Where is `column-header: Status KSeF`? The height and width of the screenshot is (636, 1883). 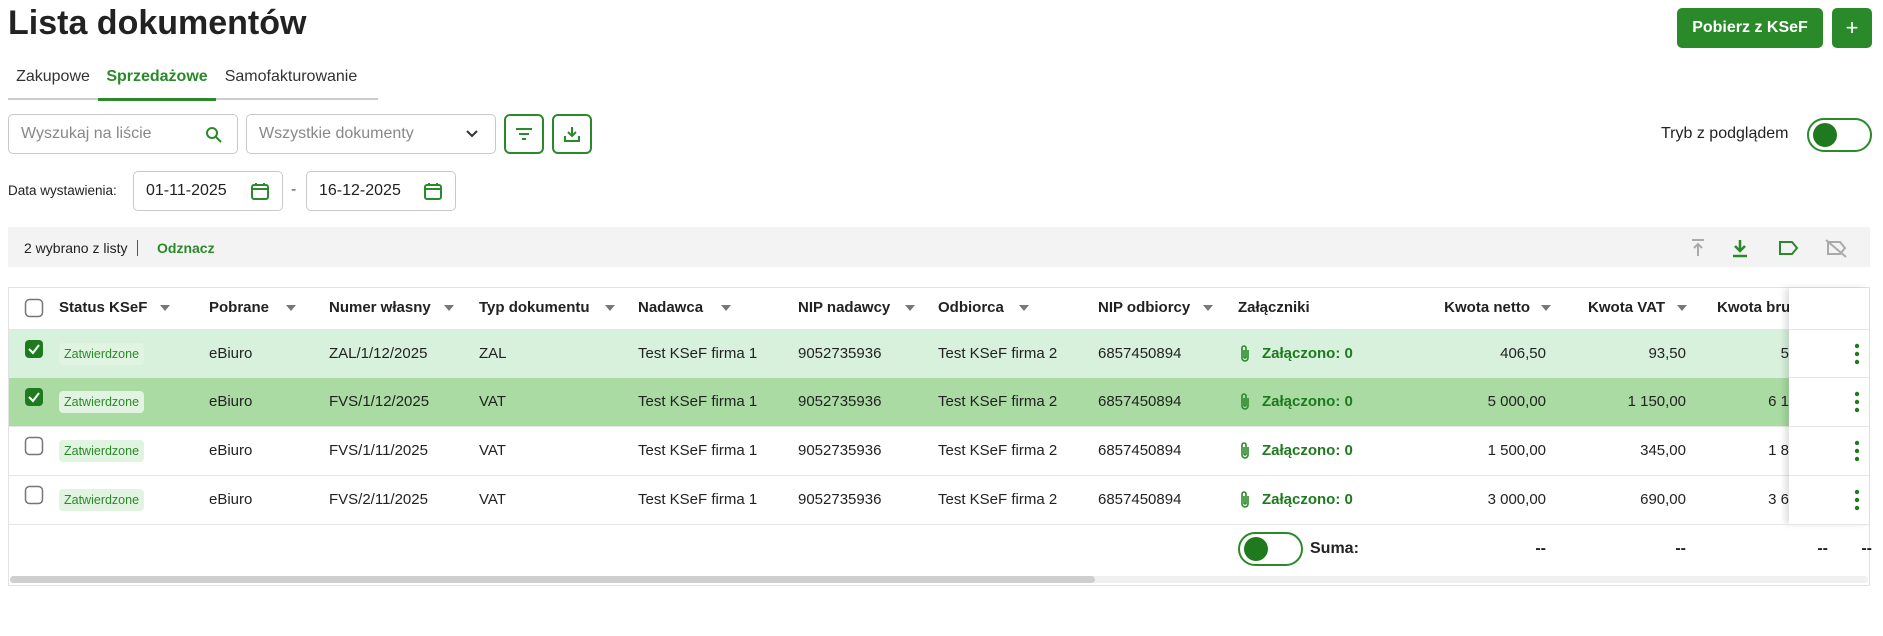 column-header: Status KSeF is located at coordinates (103, 307).